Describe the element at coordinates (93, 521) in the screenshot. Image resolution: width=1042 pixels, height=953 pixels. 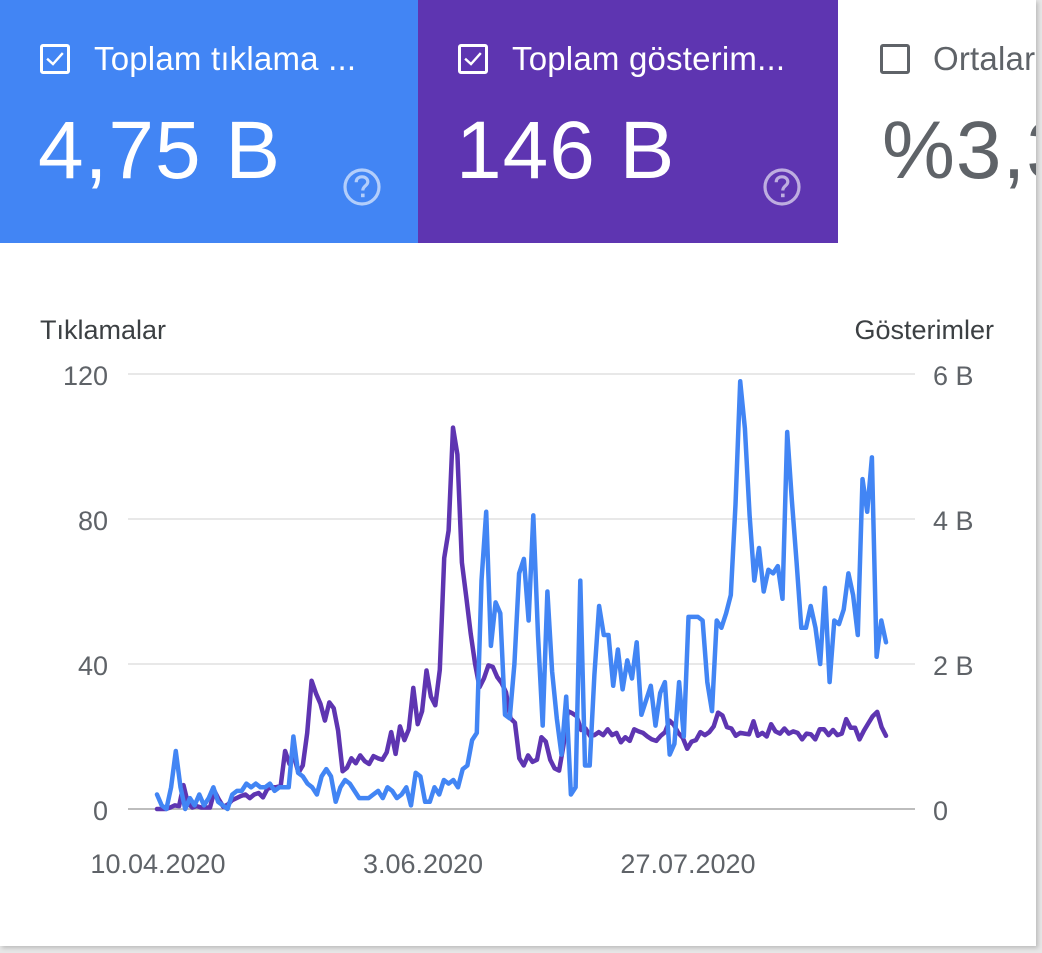
I see `left-tick-label: 80` at that location.